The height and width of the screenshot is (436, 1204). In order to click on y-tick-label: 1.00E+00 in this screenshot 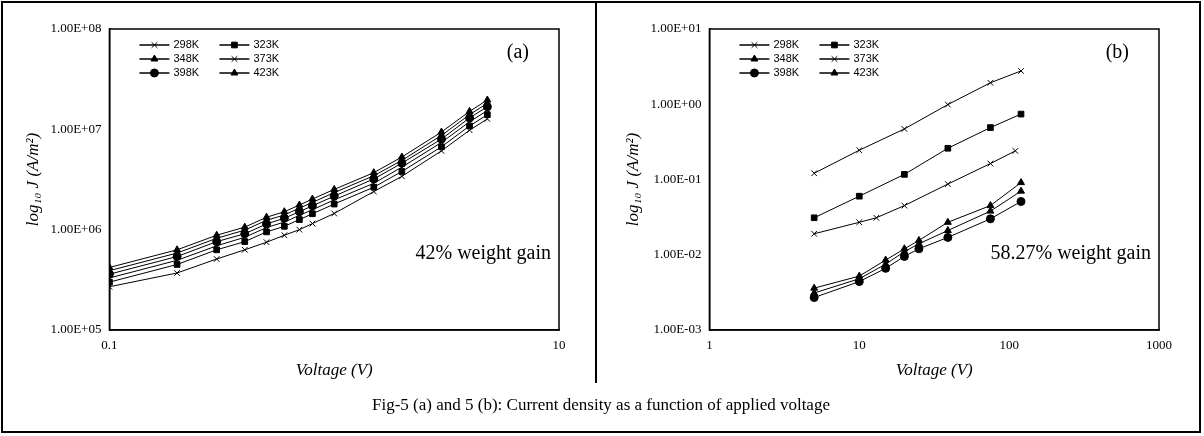, I will do `click(676, 103)`.